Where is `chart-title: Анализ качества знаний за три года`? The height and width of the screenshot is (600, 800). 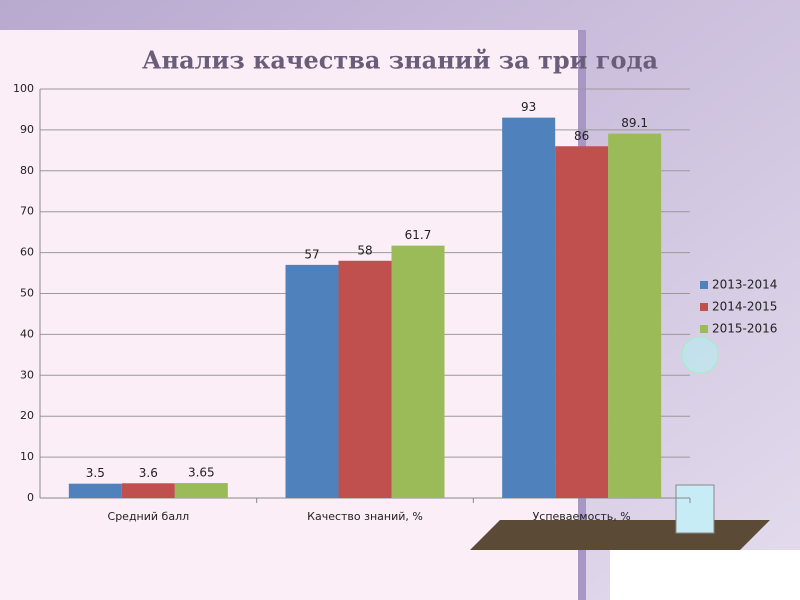
chart-title: Анализ качества знаний за три года is located at coordinates (400, 60).